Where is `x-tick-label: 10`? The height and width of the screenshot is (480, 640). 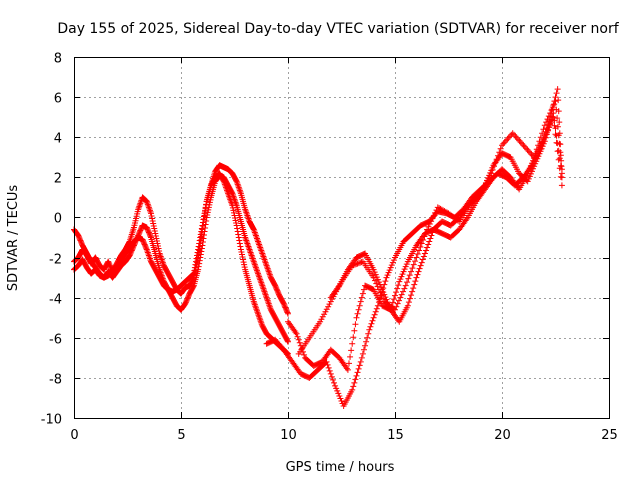
x-tick-label: 10 is located at coordinates (288, 435).